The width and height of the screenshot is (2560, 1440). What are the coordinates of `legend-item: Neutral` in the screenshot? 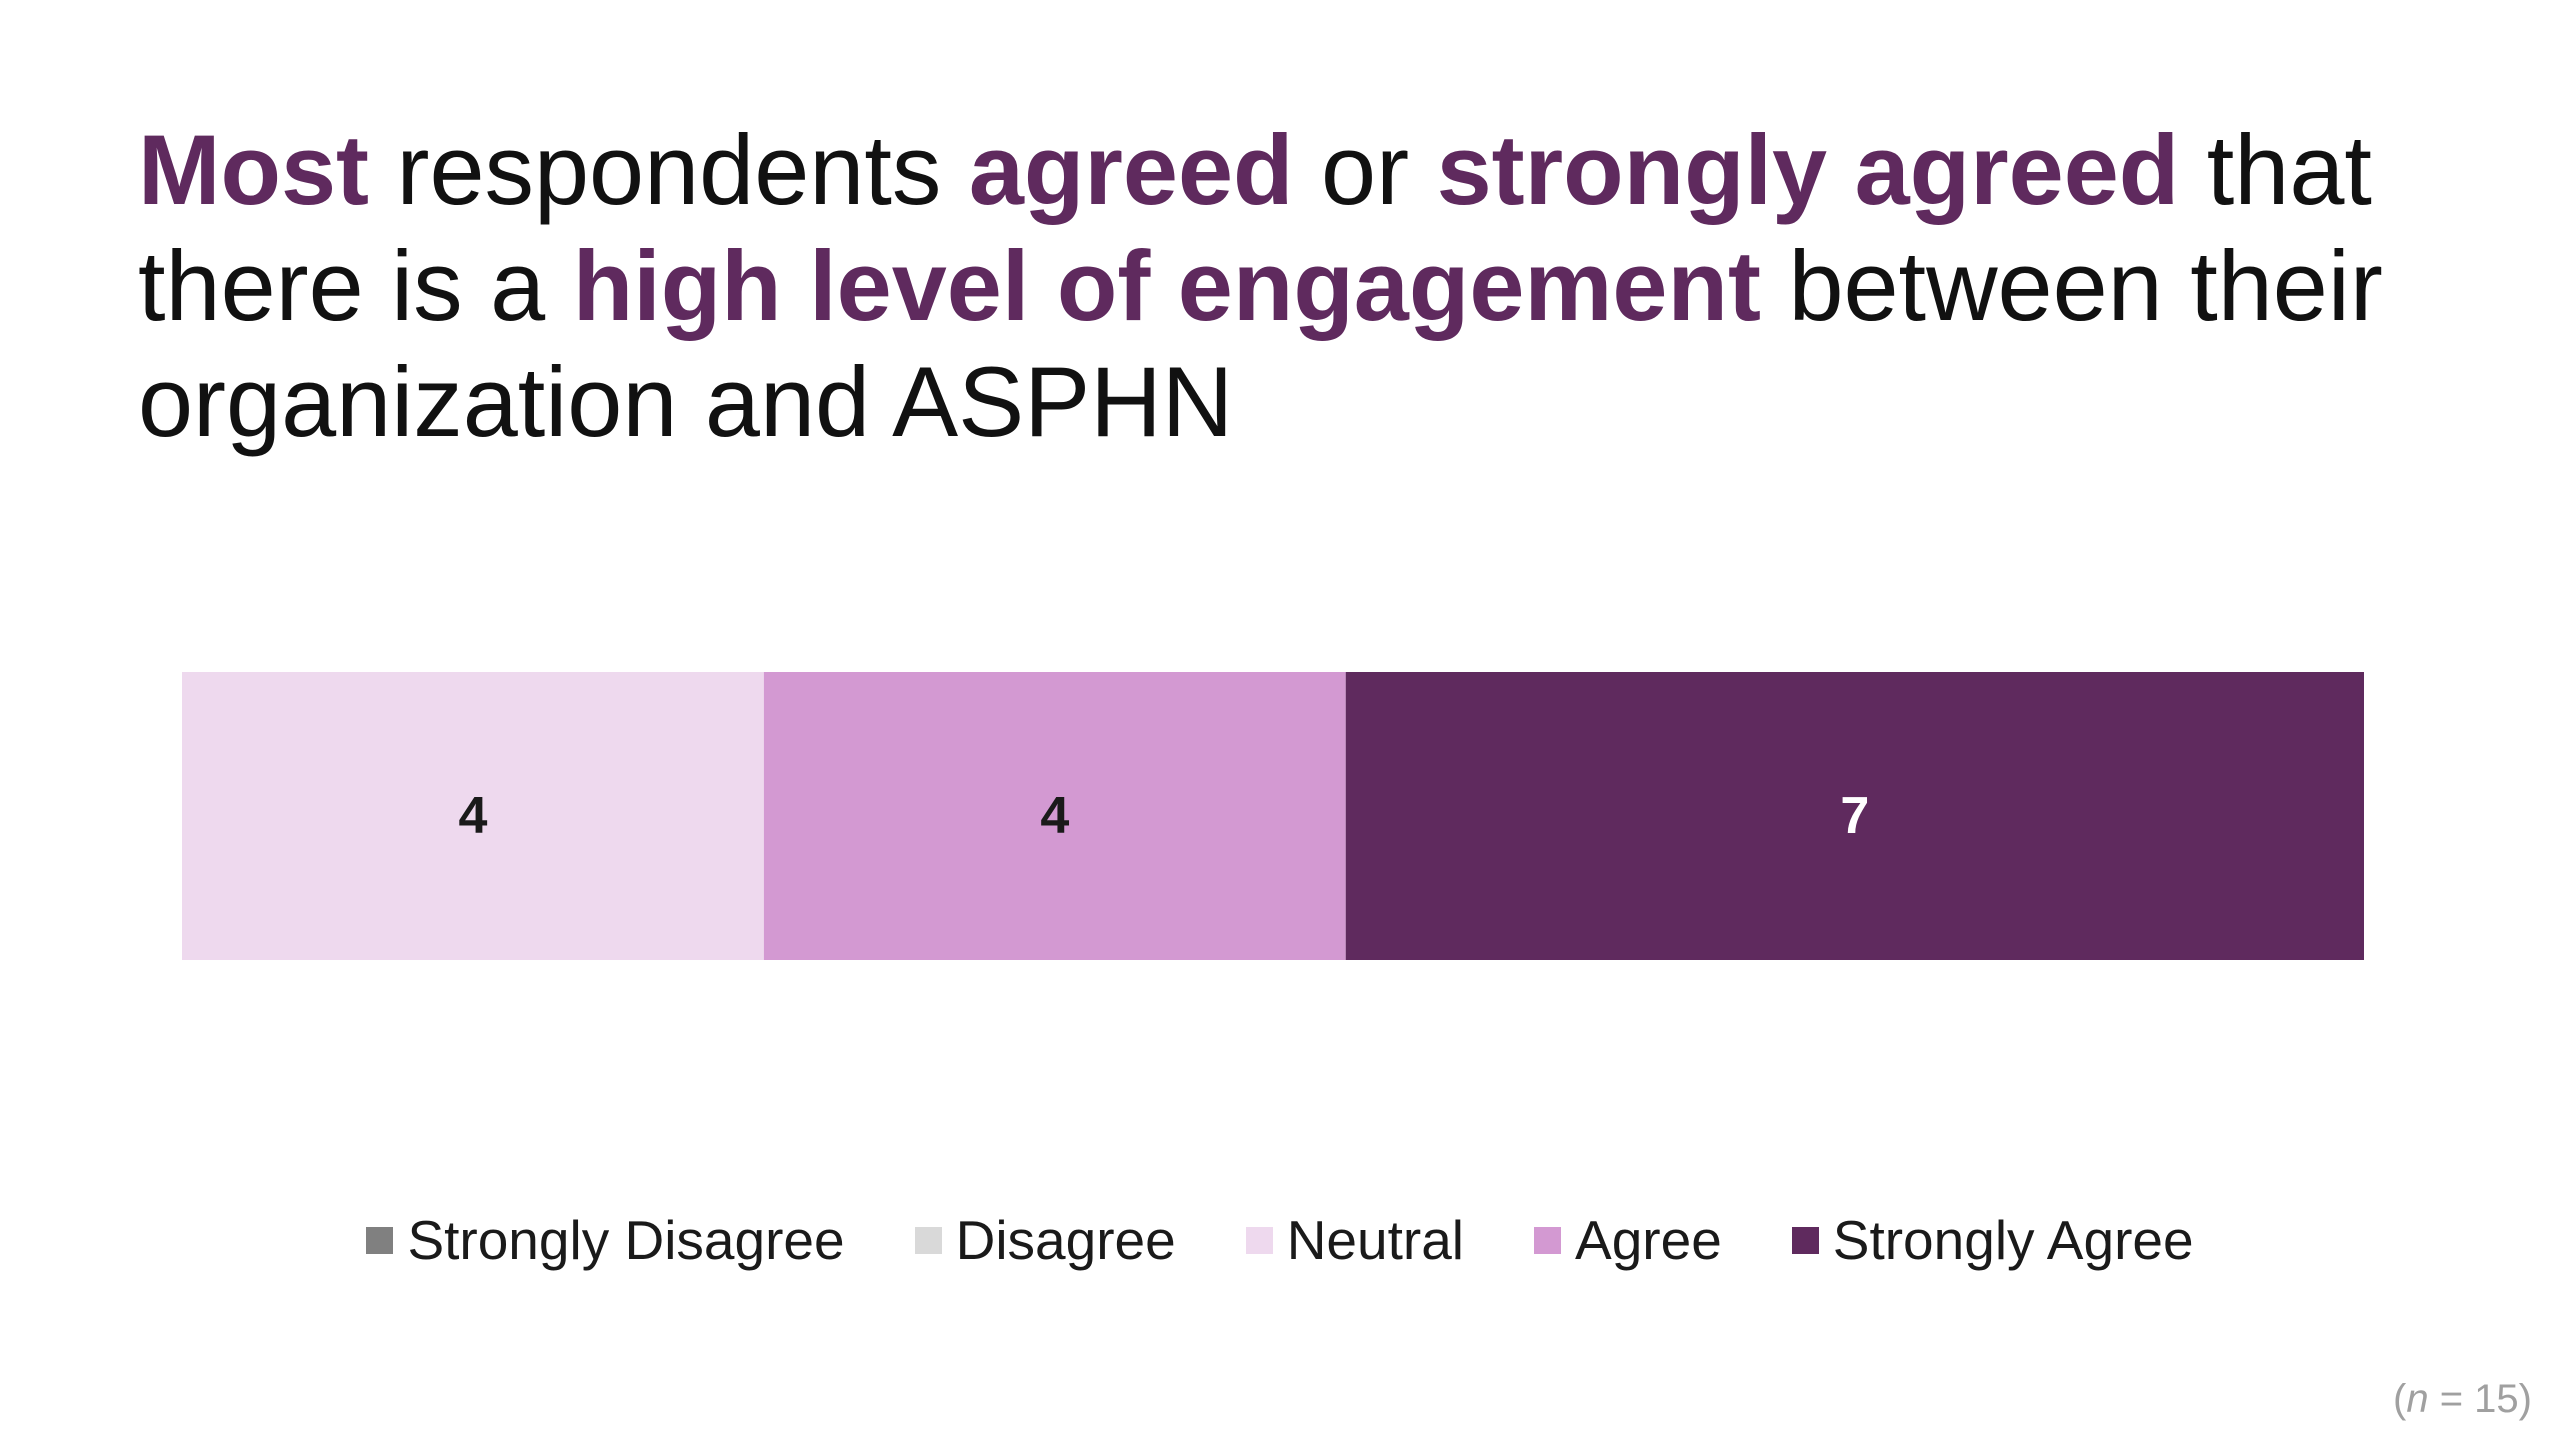 It's located at (1355, 1240).